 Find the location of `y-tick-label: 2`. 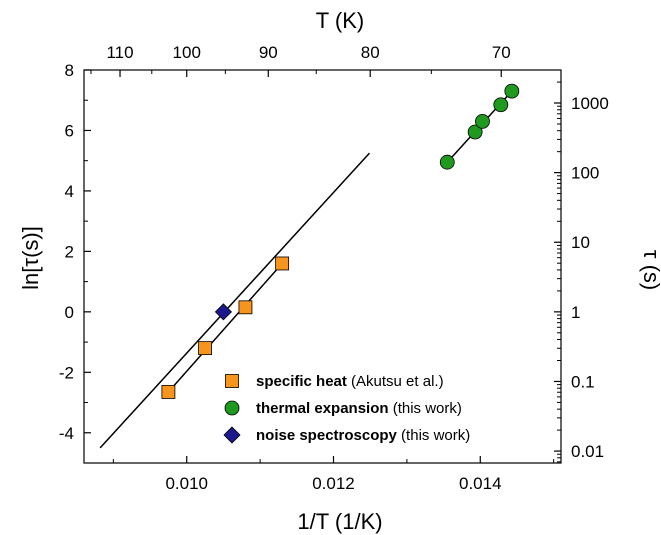

y-tick-label: 2 is located at coordinates (69, 251).